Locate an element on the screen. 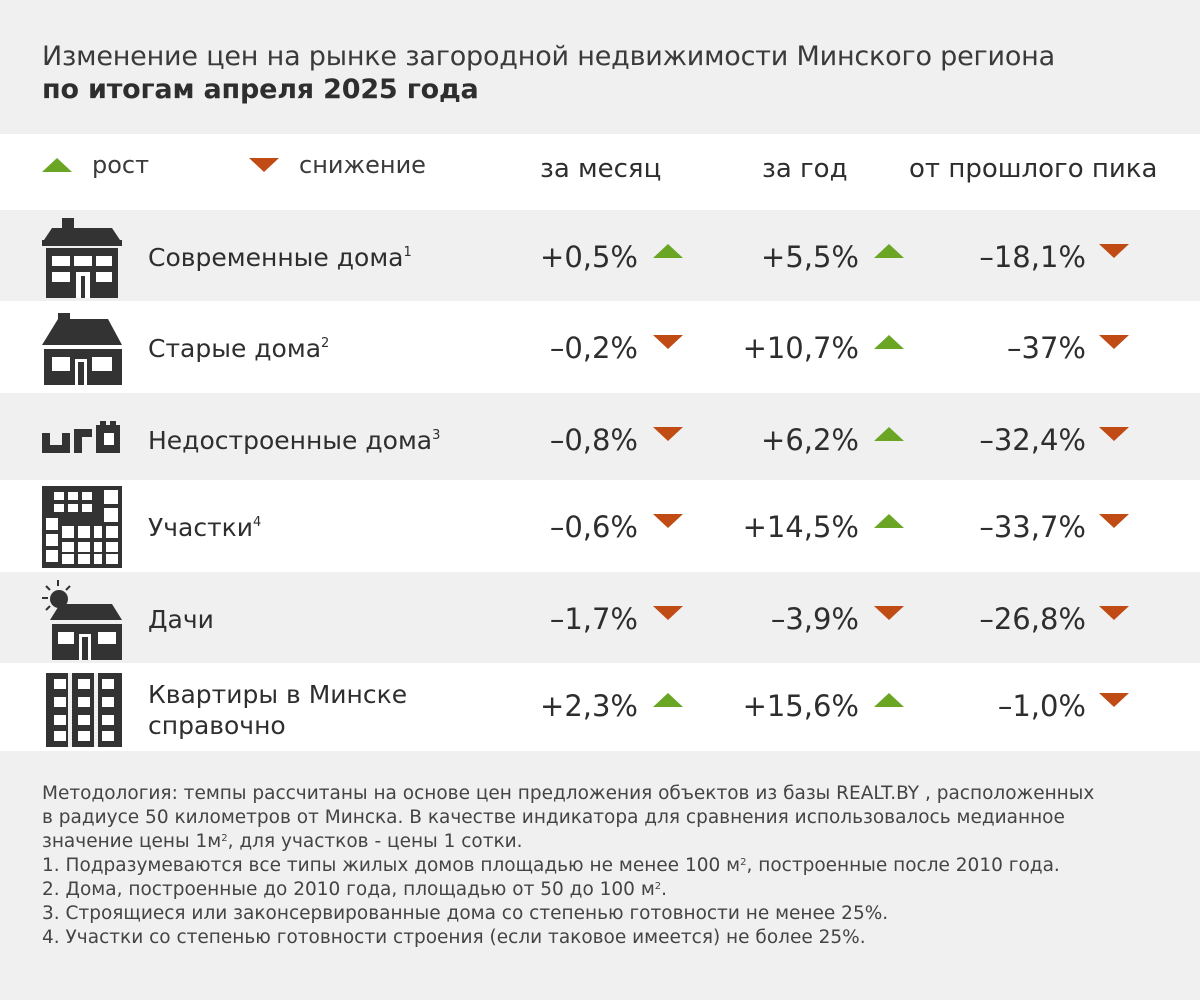  row-label: Старые дома2 is located at coordinates (238, 348).